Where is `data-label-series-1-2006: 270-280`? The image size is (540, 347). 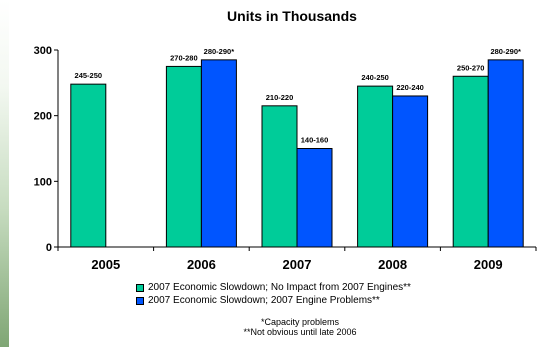 data-label-series-1-2006: 270-280 is located at coordinates (184, 57).